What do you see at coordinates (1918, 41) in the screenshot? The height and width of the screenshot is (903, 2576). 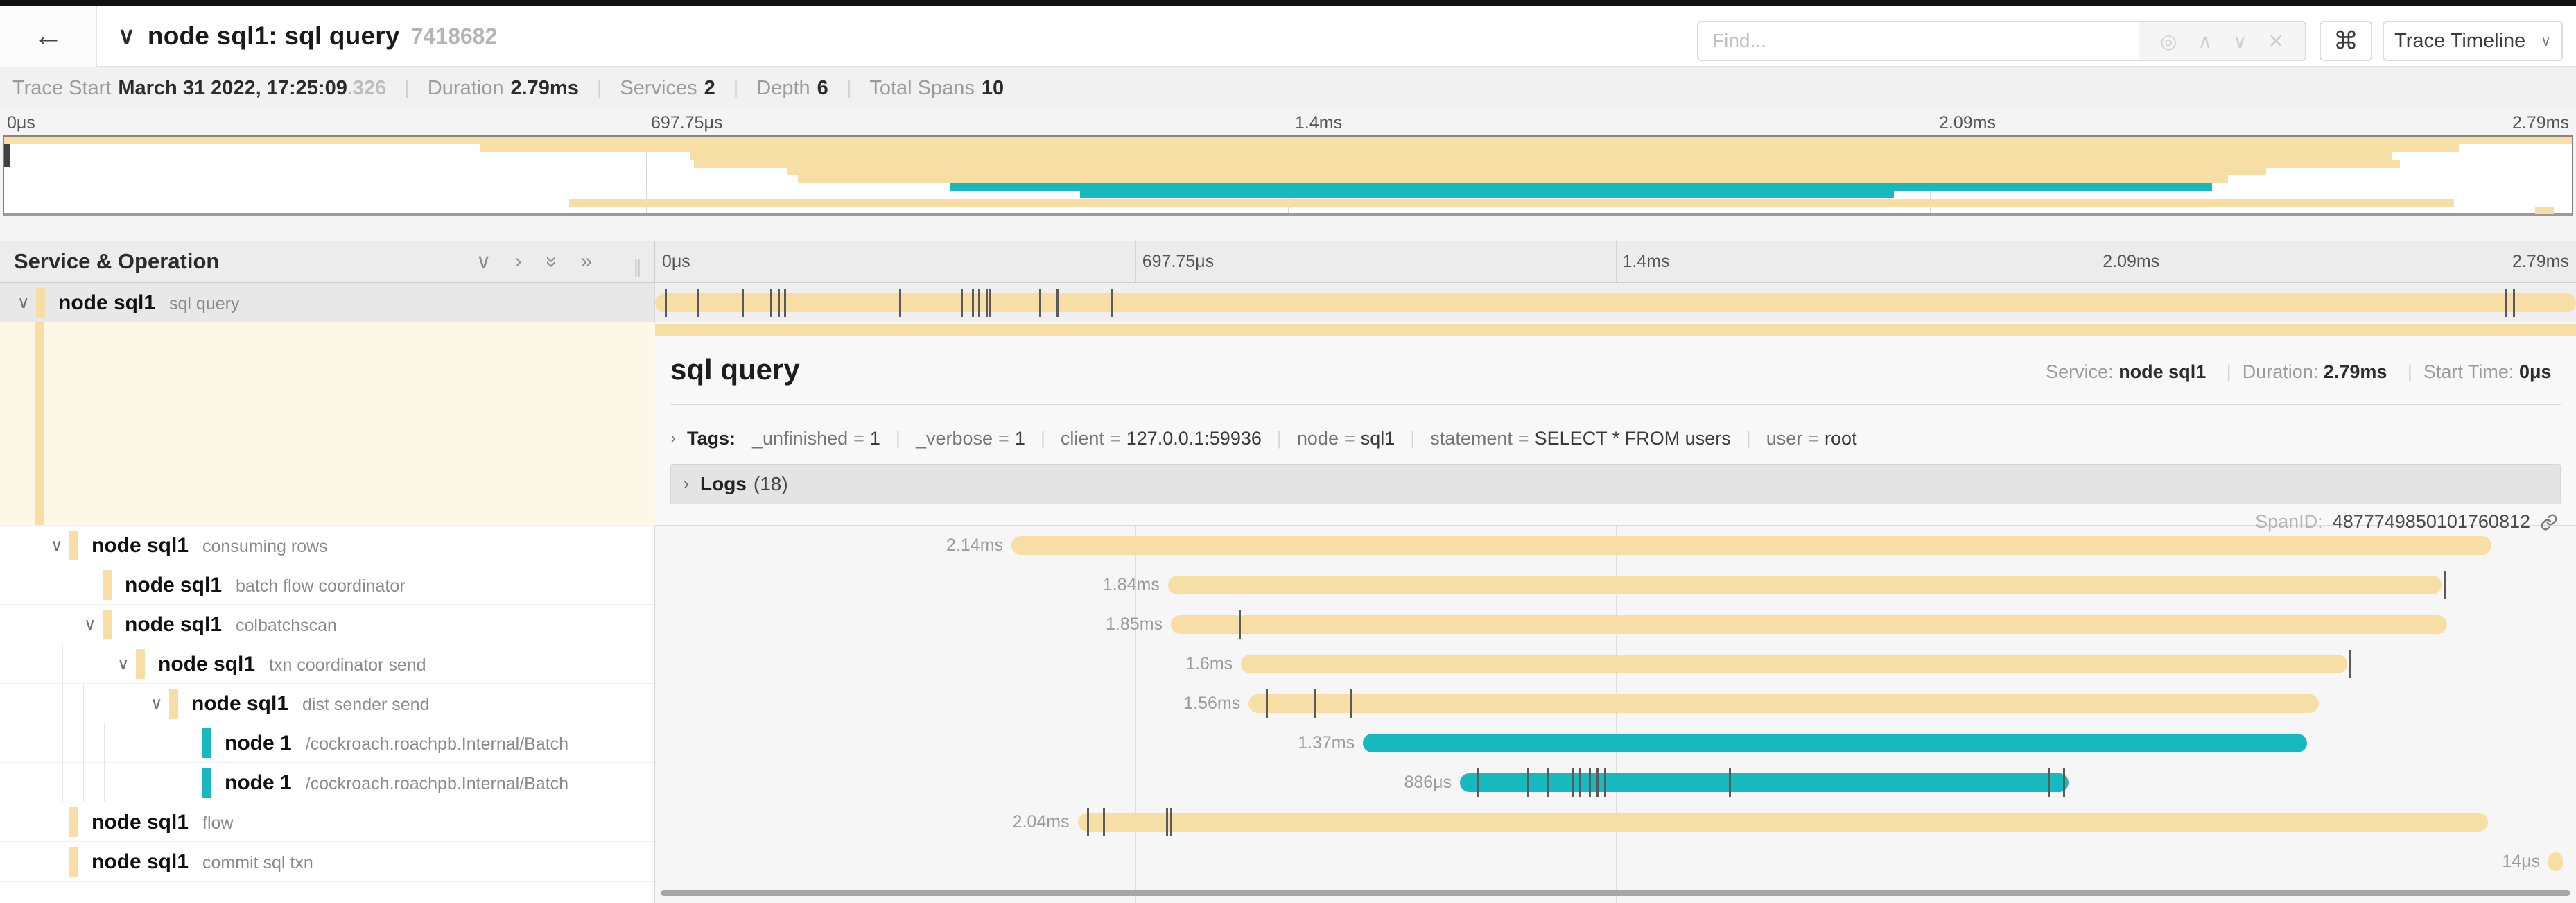 I see `find-input` at bounding box center [1918, 41].